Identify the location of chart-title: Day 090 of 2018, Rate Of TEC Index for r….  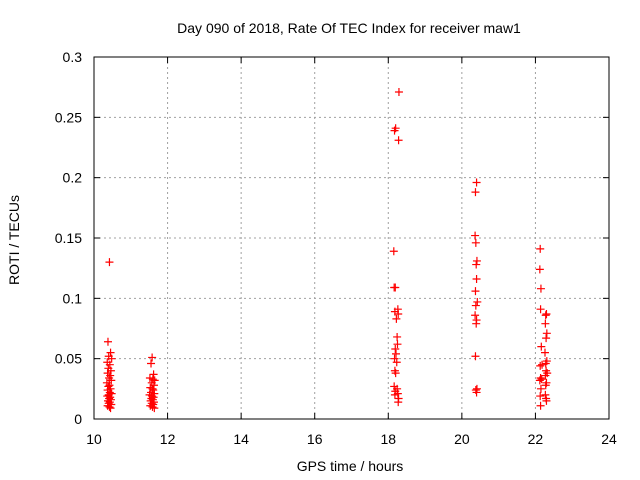
(349, 28).